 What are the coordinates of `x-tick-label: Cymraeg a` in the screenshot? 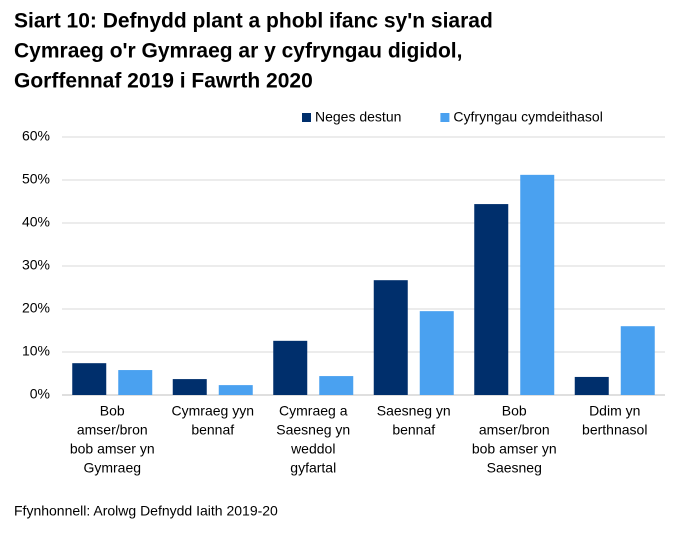 It's located at (313, 411).